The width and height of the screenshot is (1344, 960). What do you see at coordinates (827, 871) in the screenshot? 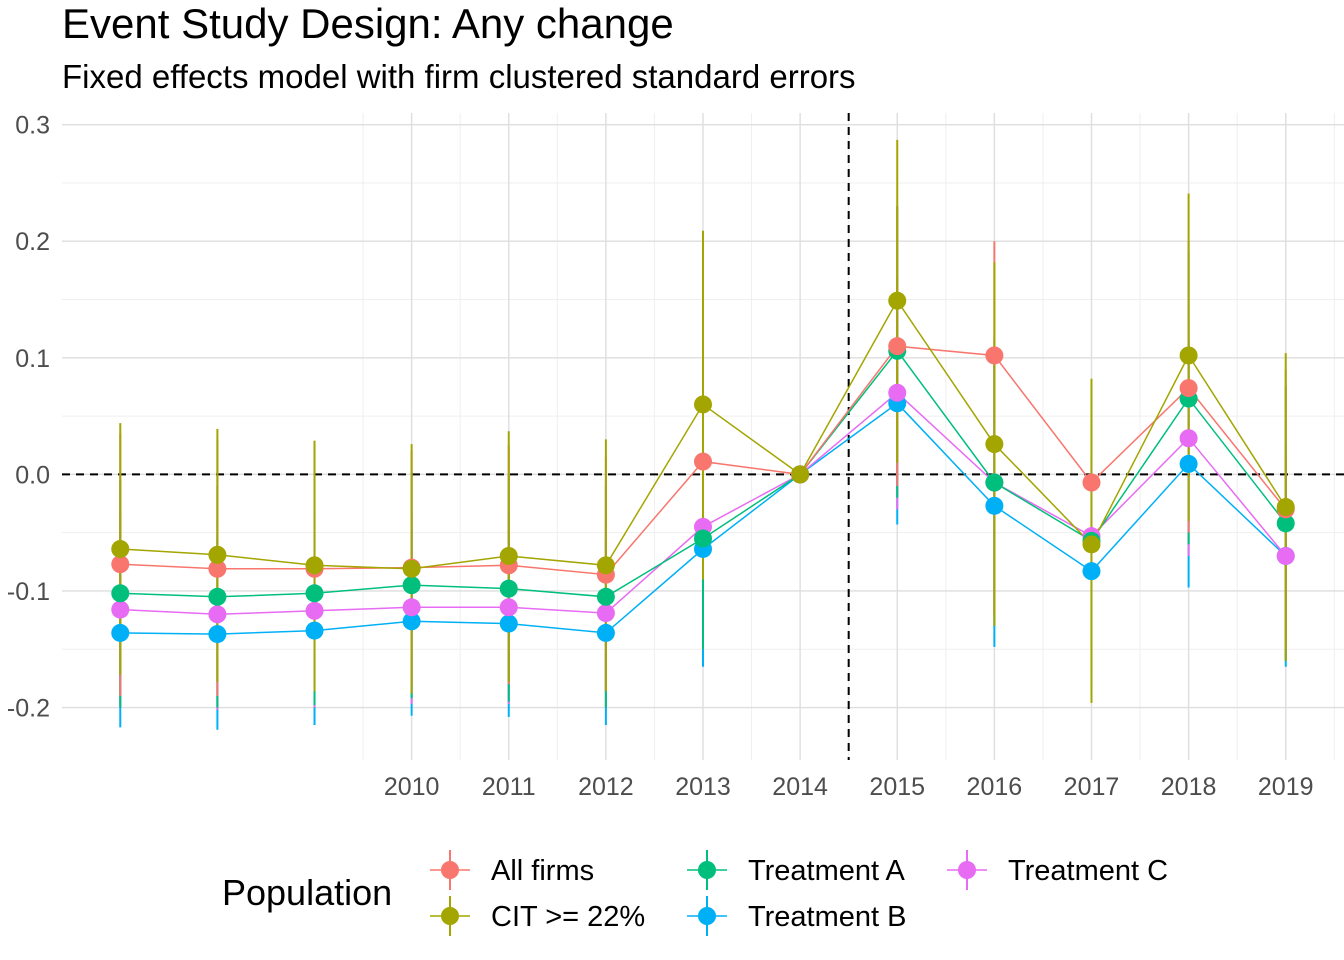
I see `legend-label: Treatment A` at bounding box center [827, 871].